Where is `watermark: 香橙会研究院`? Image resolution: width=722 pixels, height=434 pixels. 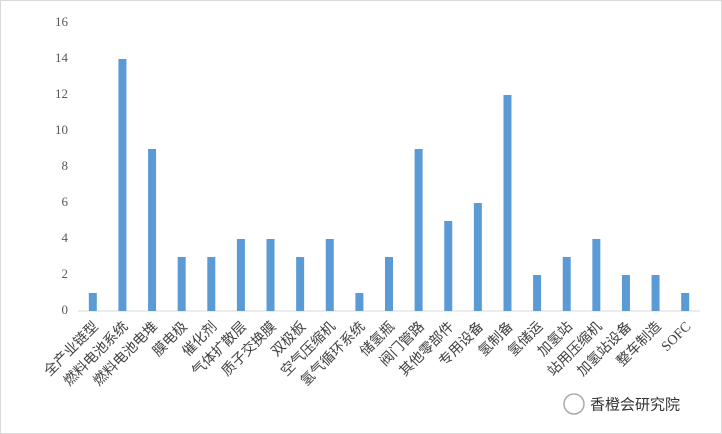
watermark: 香橙会研究院 is located at coordinates (621, 404).